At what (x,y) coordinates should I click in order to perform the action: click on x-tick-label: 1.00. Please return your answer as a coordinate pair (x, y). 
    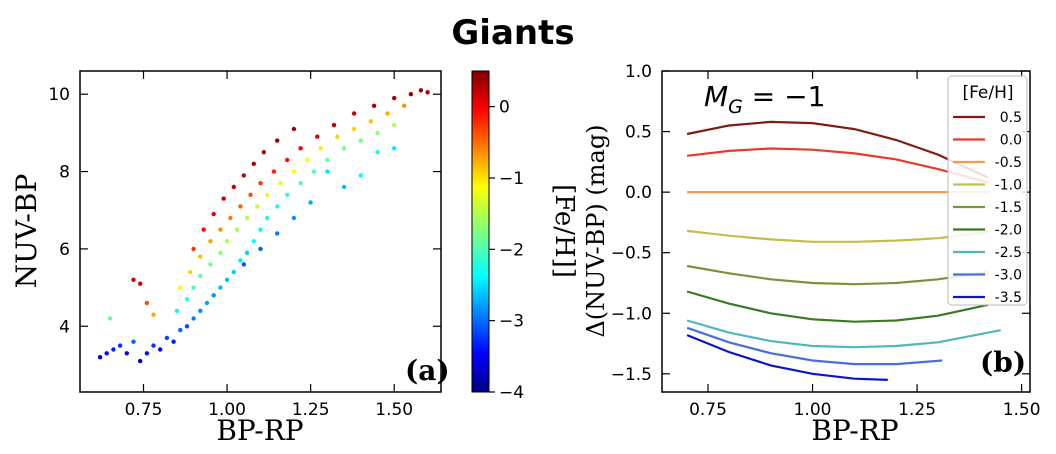
    Looking at the image, I should click on (227, 410).